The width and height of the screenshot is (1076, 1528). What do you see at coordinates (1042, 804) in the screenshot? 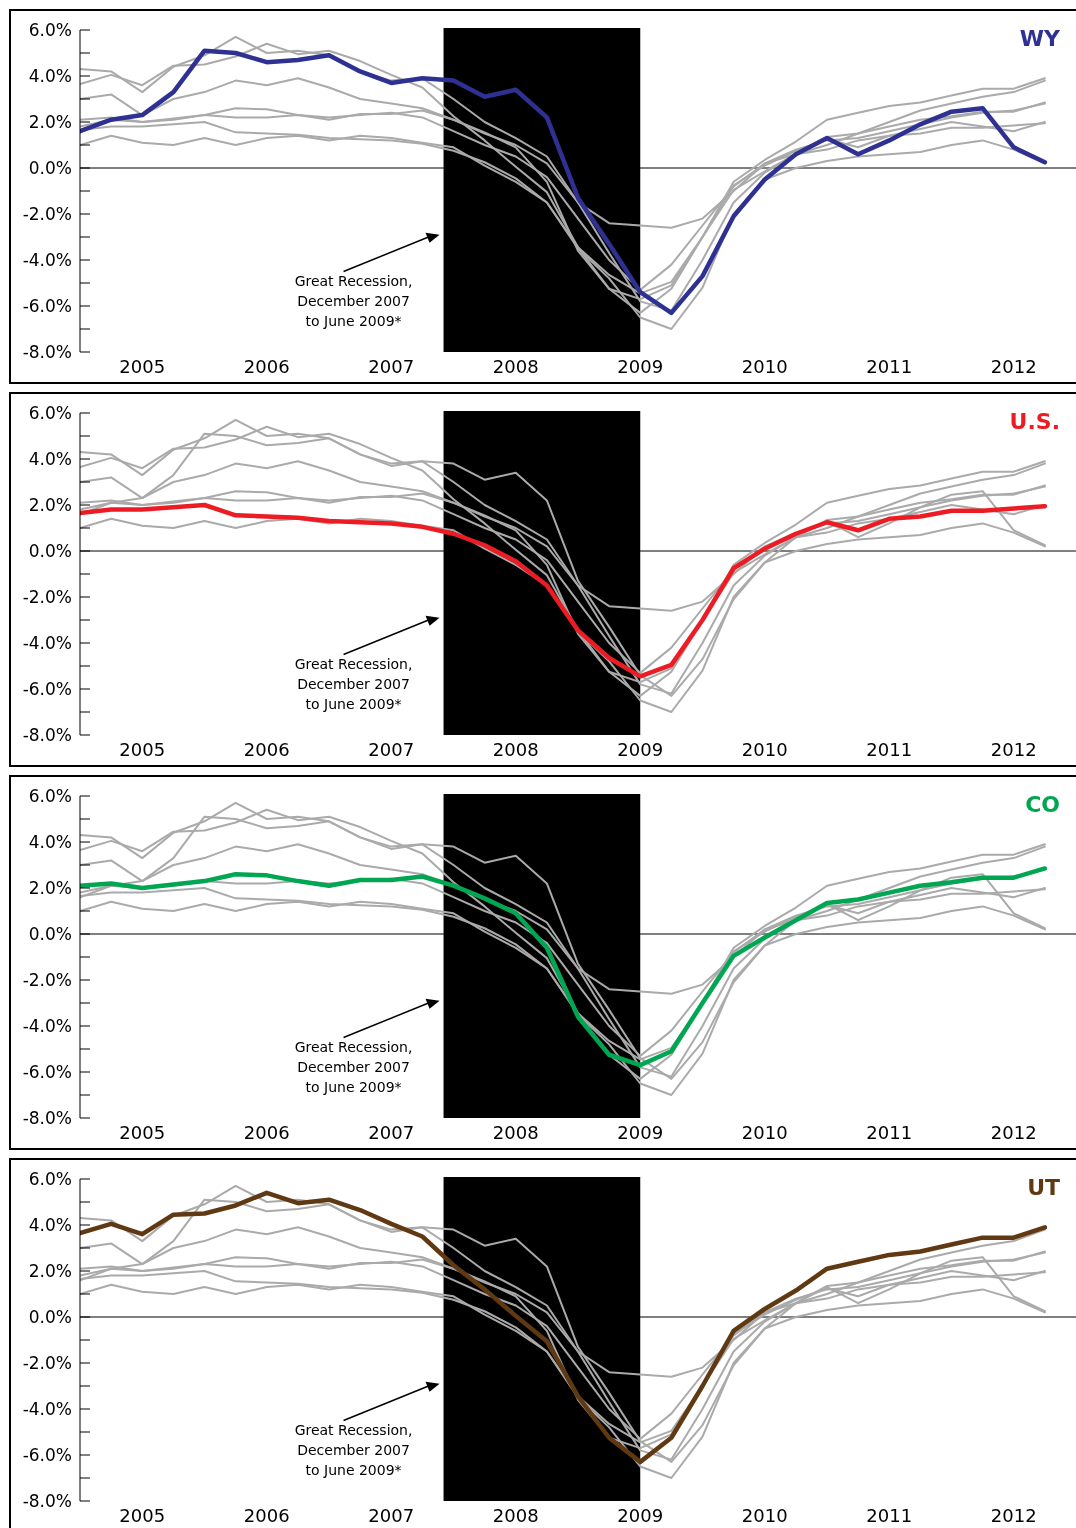
I see `text: CO` at bounding box center [1042, 804].